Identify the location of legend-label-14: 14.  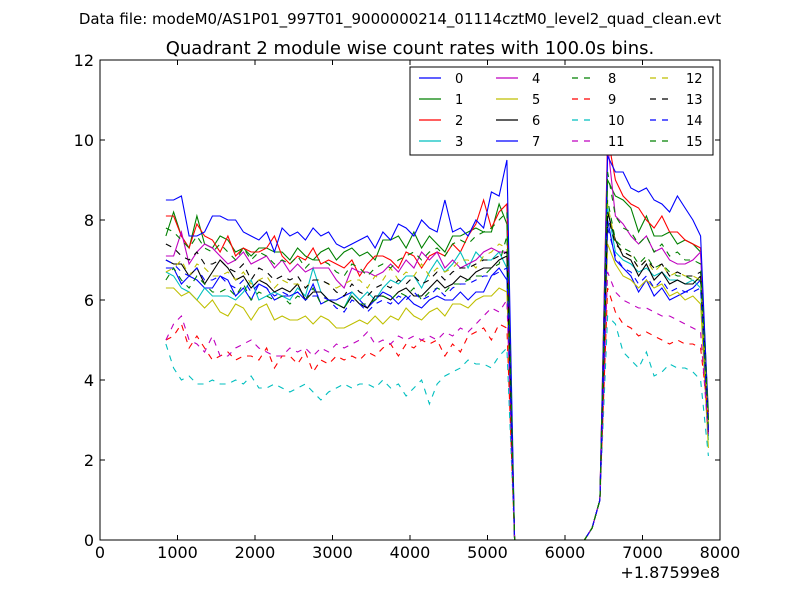
(694, 121).